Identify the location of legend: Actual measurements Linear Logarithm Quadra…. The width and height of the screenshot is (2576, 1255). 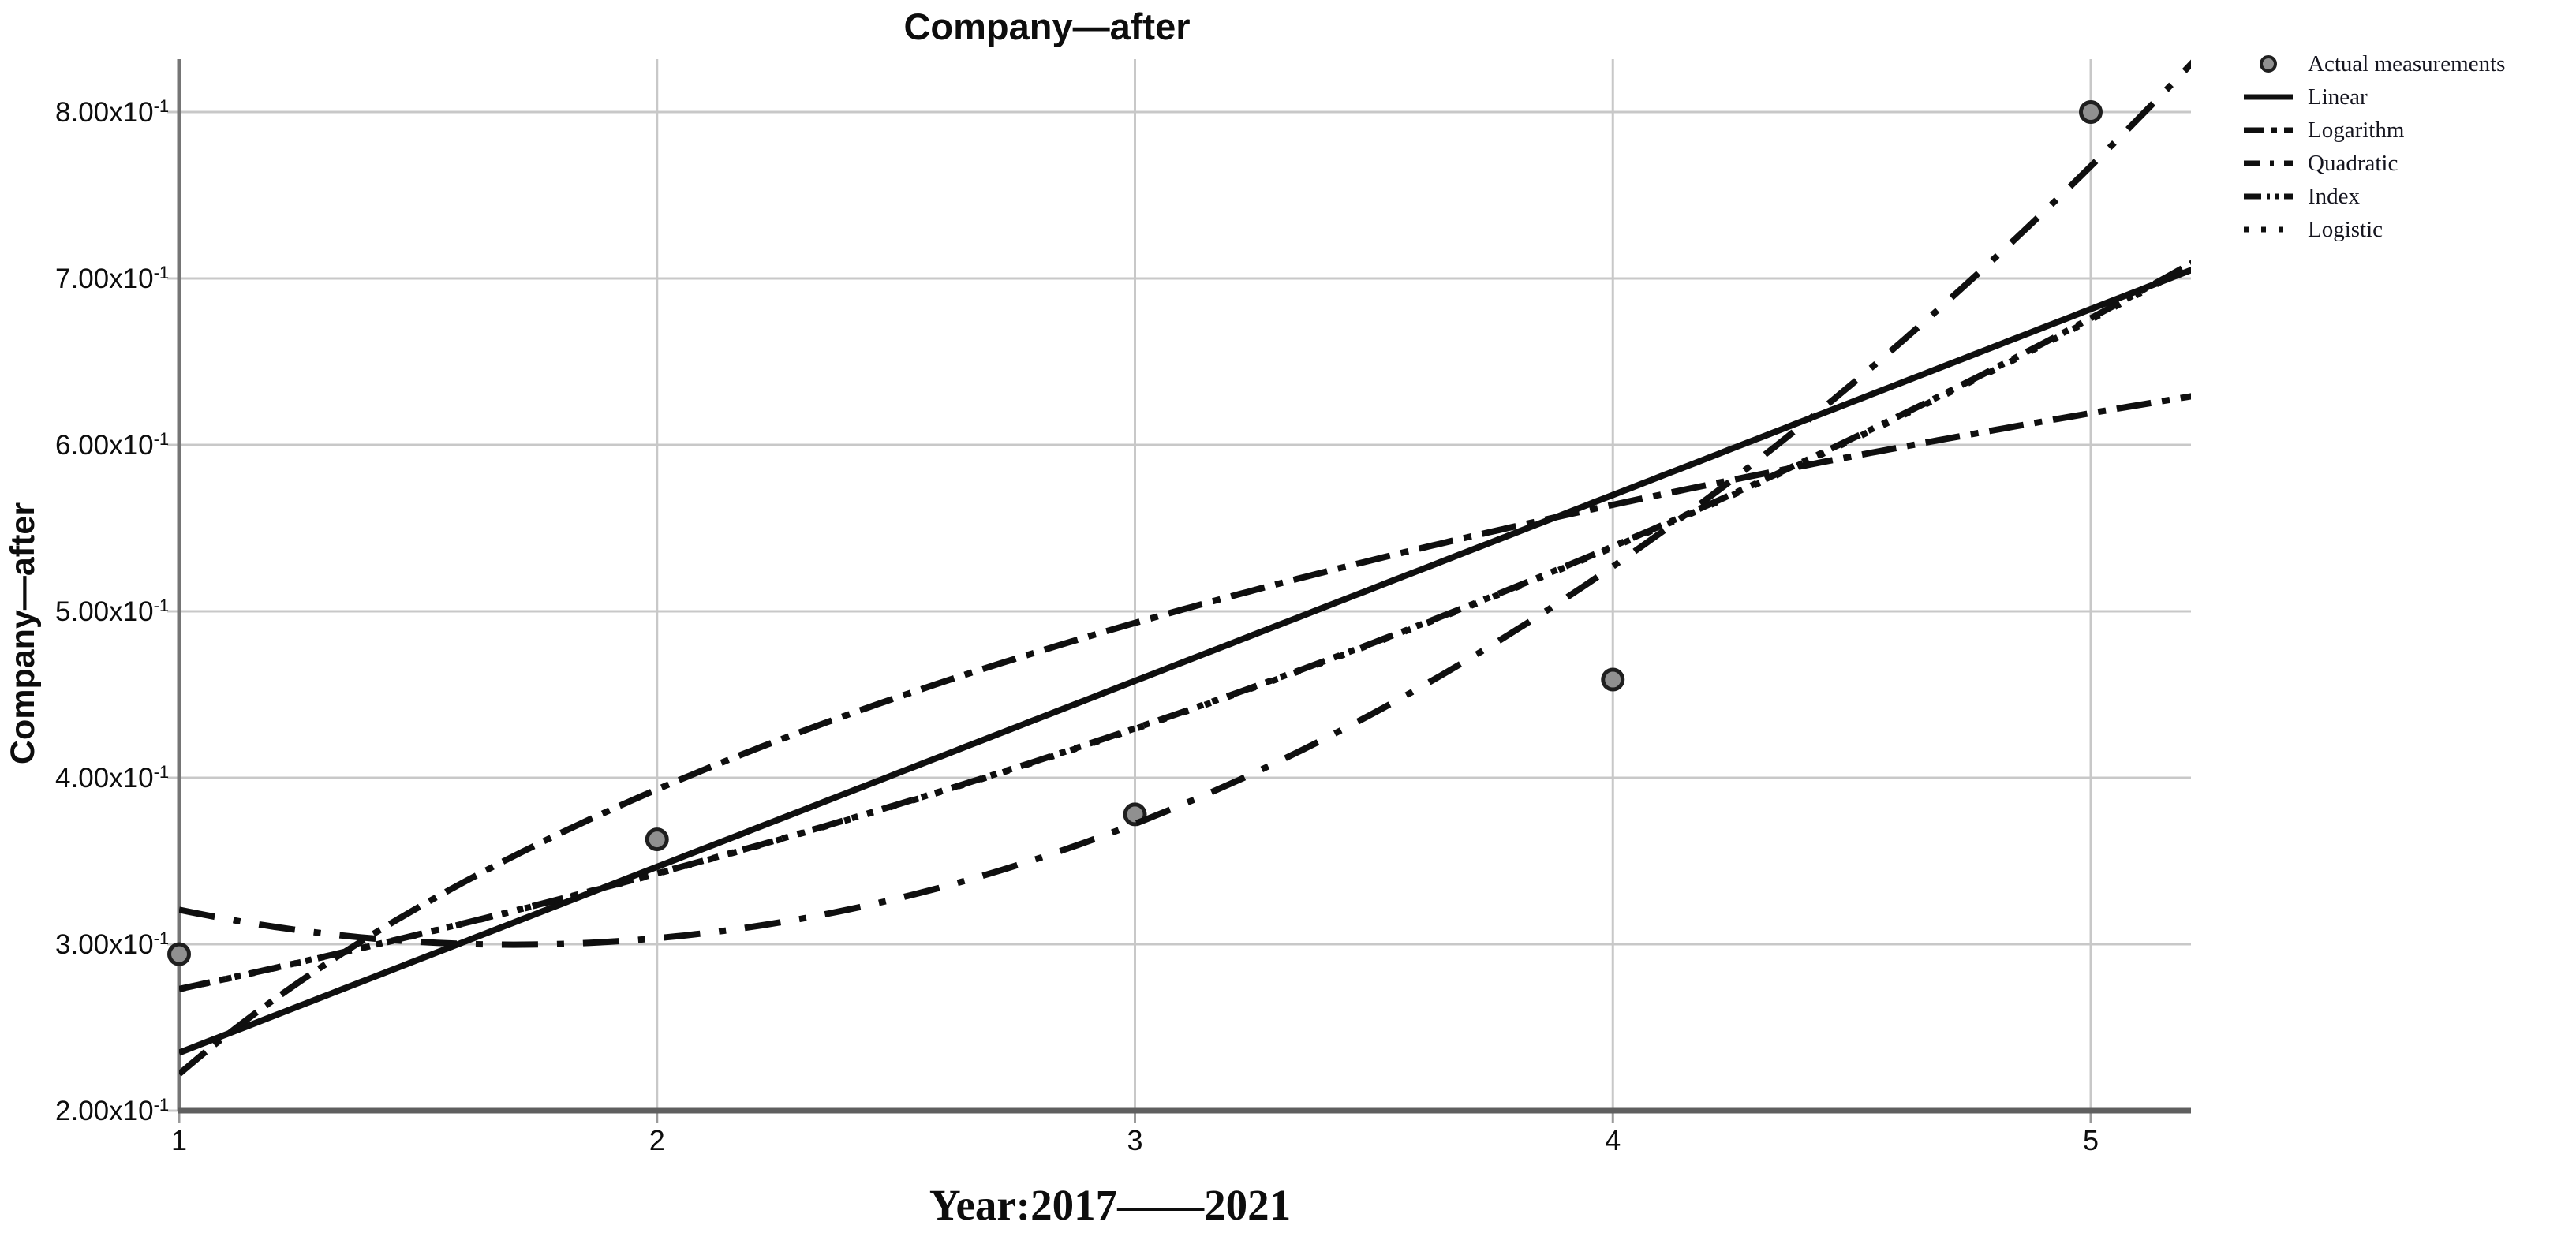
(2374, 146).